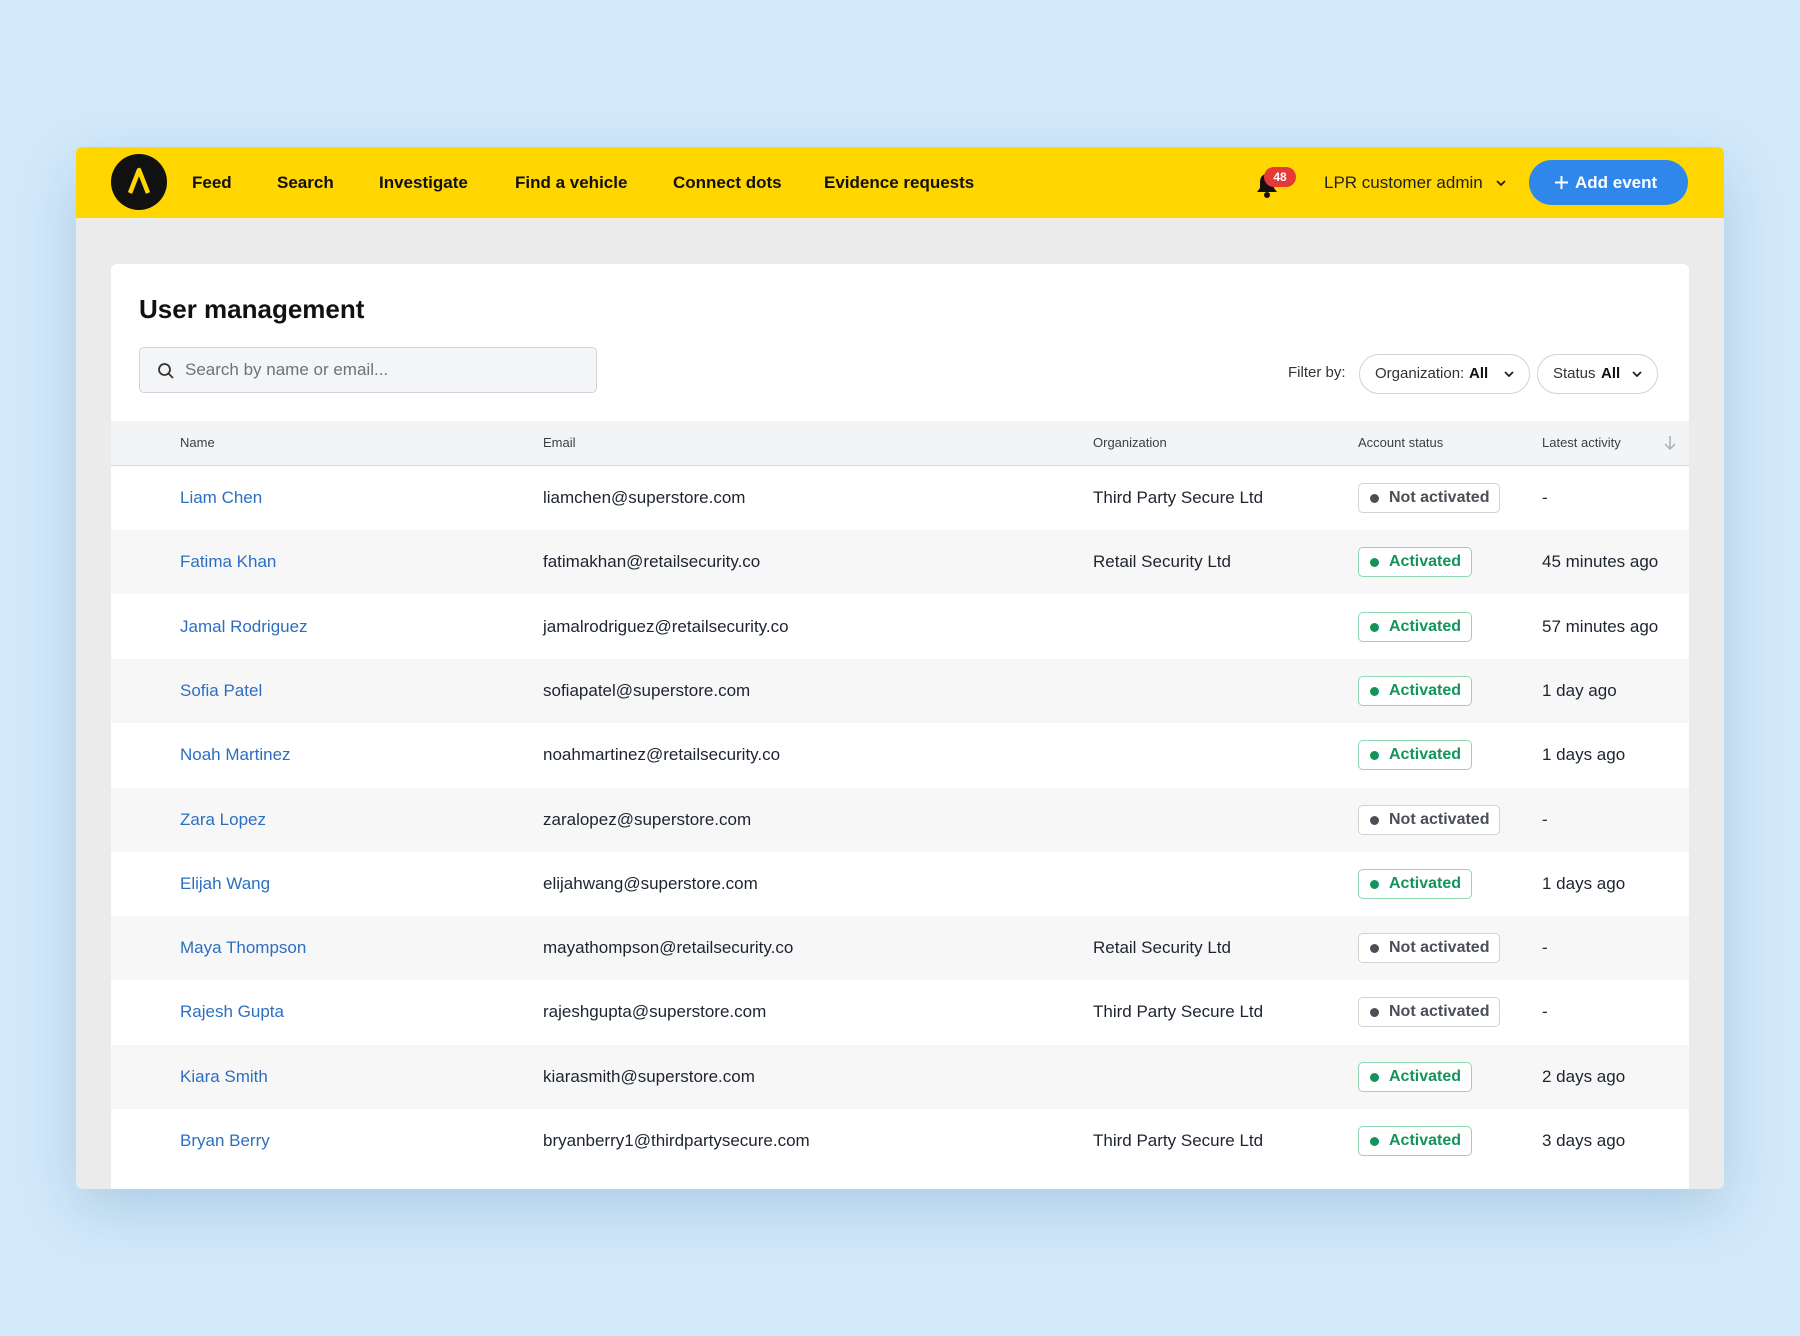 This screenshot has height=1336, width=1800. I want to click on column-header: Latest activity, so click(1581, 442).